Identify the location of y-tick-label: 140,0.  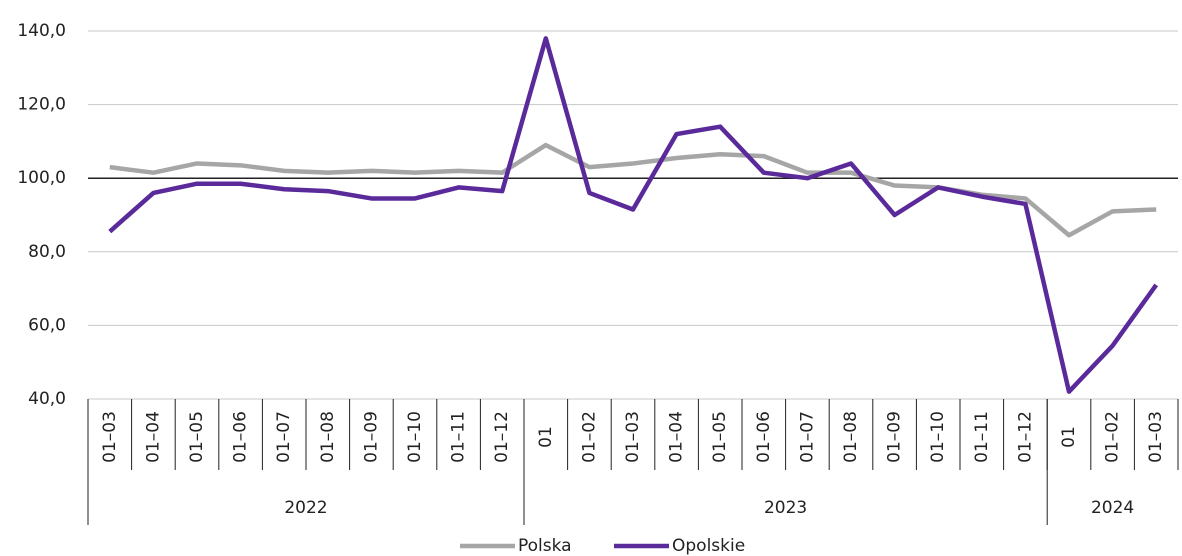
(41, 31).